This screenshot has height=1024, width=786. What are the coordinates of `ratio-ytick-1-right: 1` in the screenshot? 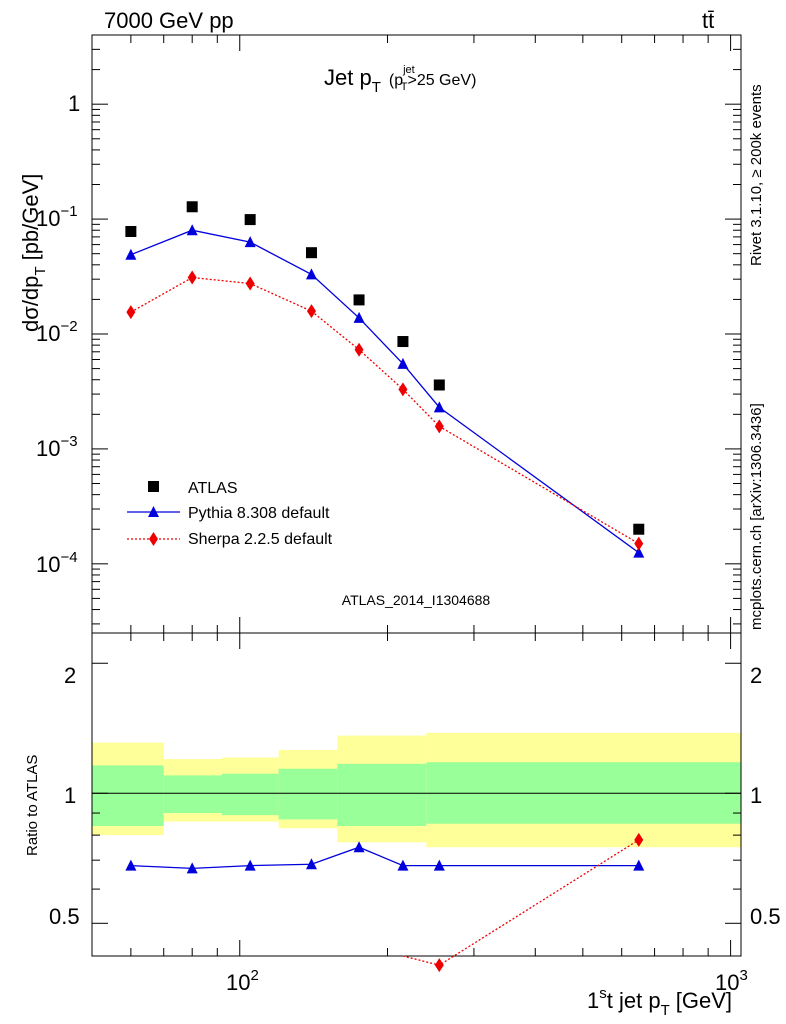 It's located at (756, 795).